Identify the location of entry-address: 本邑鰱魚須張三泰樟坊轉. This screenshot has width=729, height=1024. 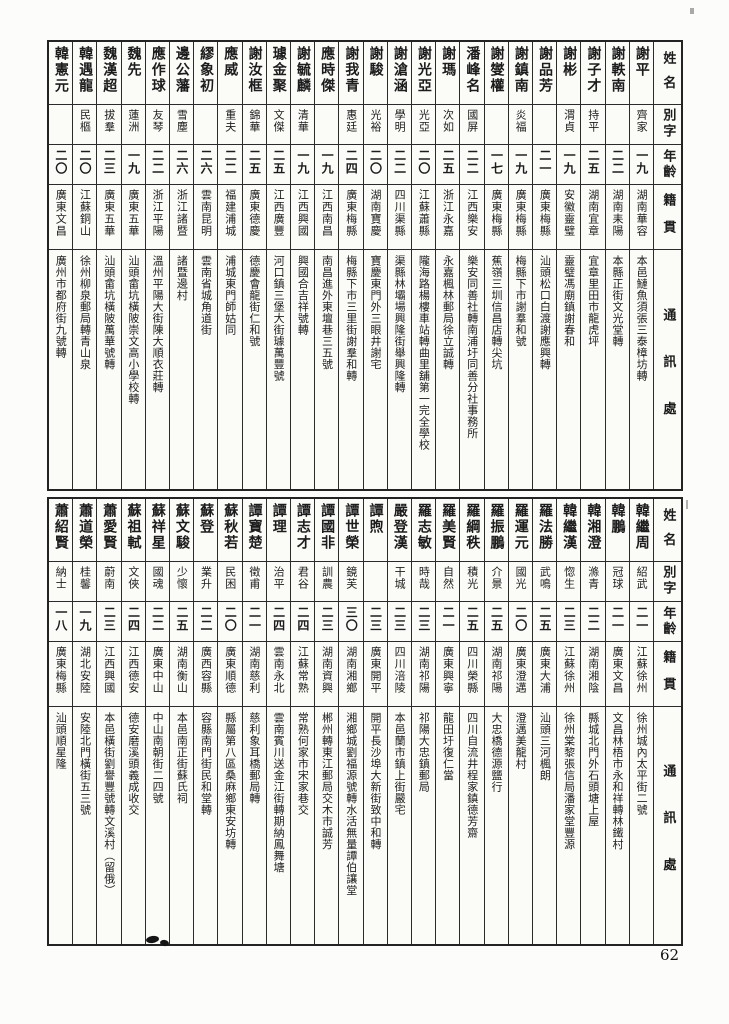
(642, 318).